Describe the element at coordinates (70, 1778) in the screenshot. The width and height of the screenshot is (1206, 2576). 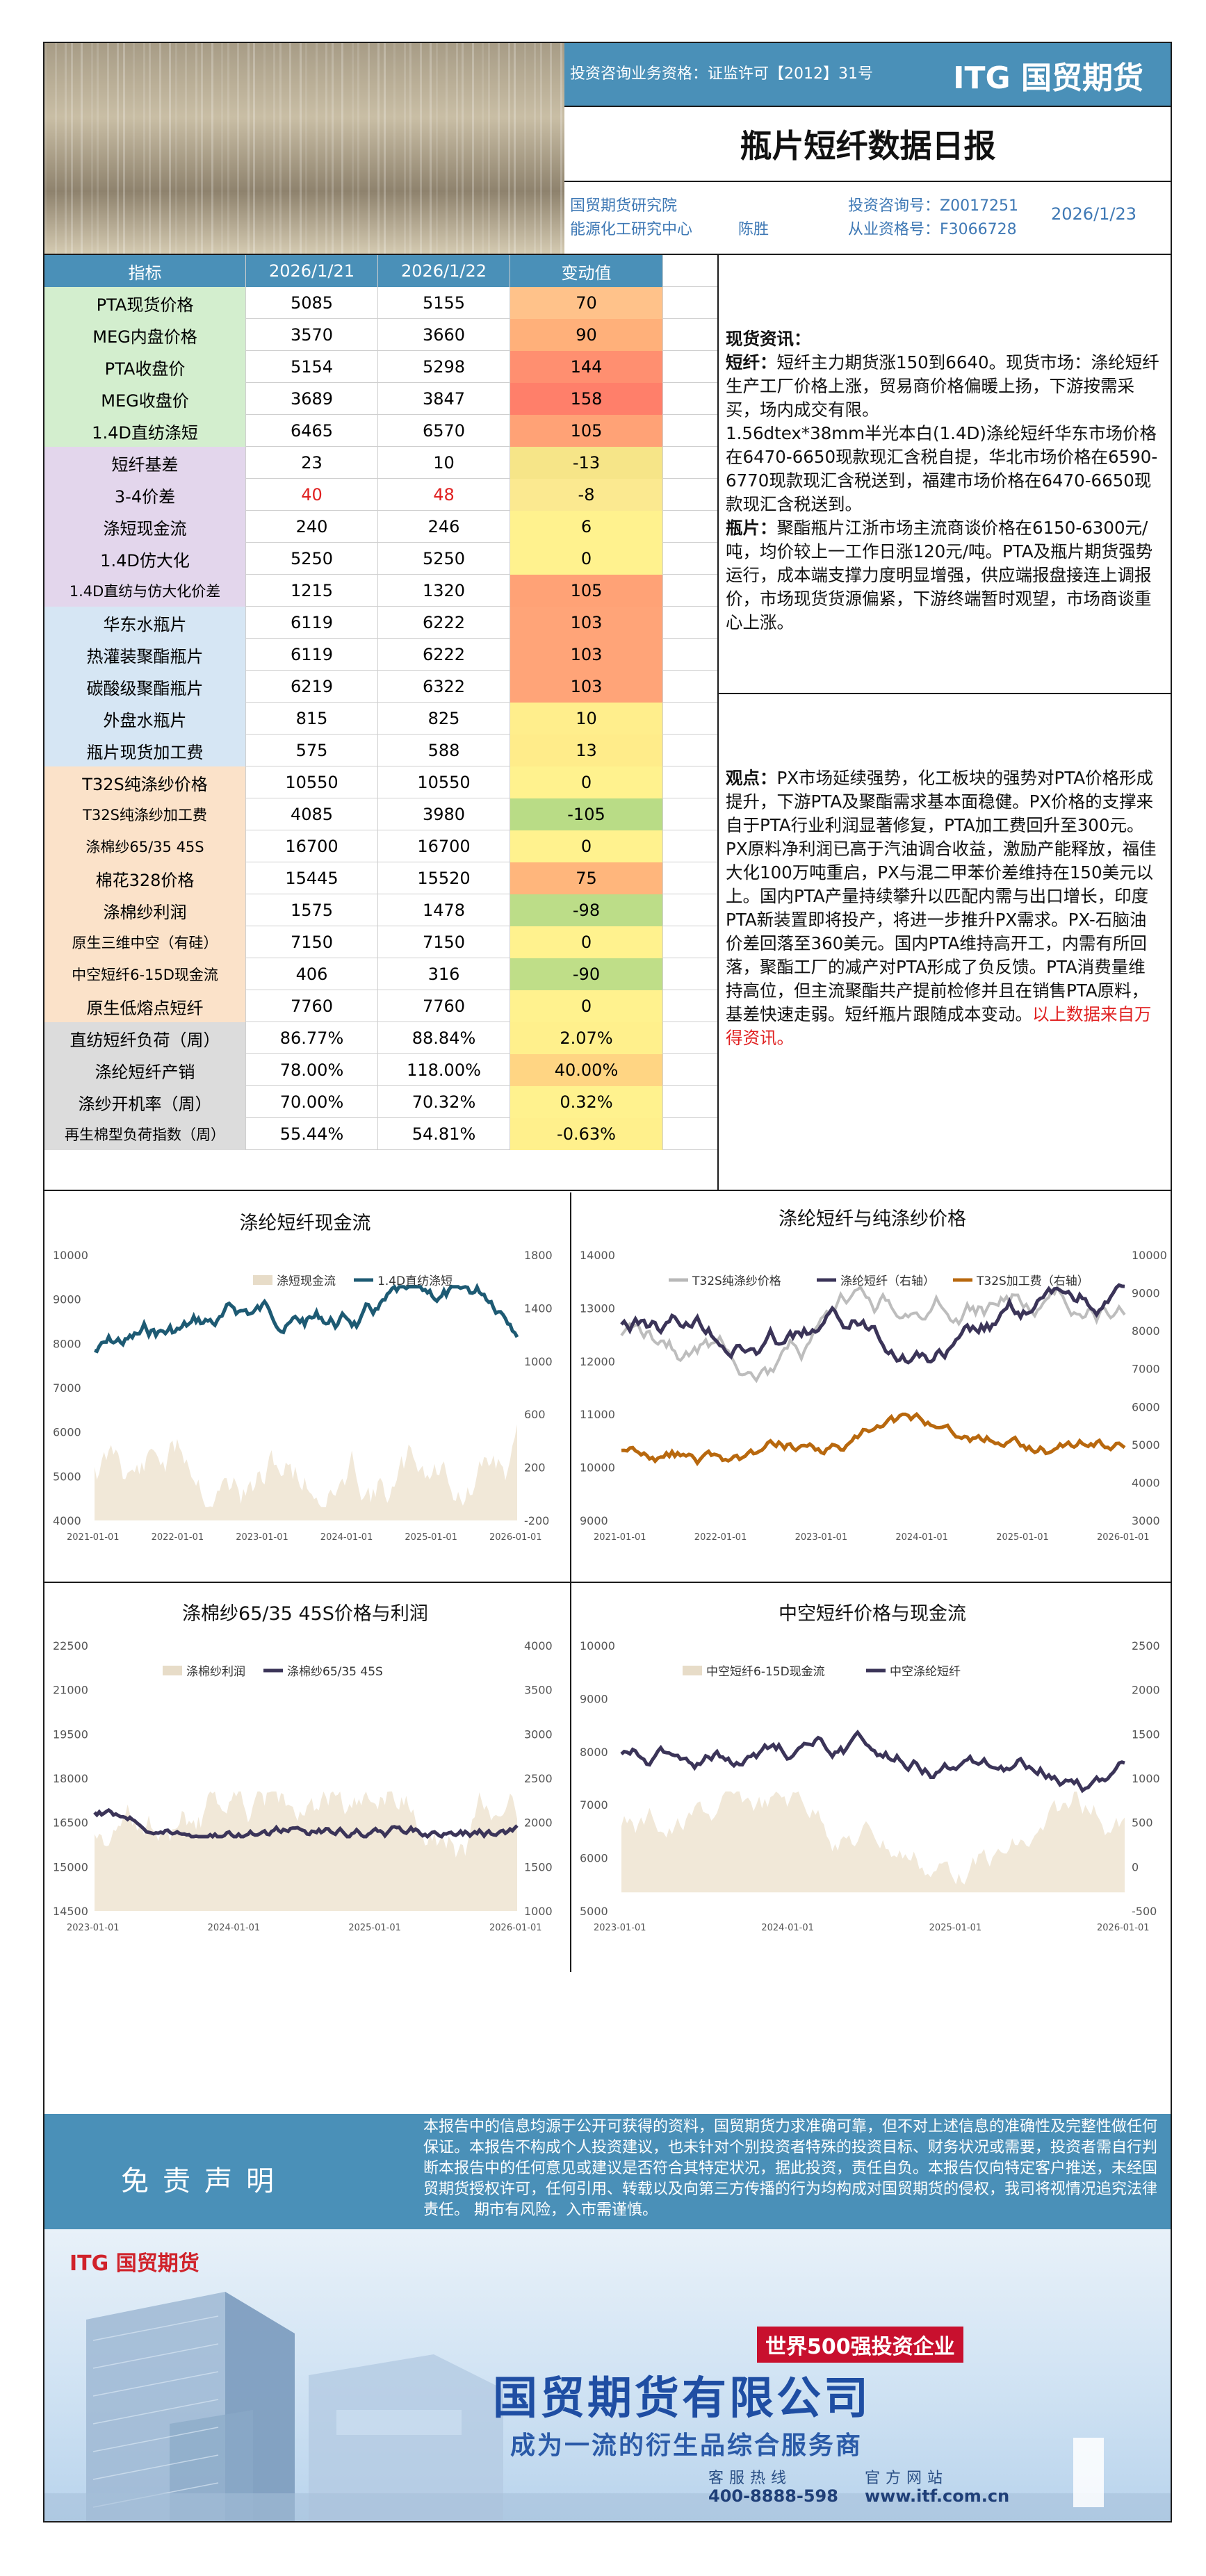
I see `y-left-tick: 18000` at that location.